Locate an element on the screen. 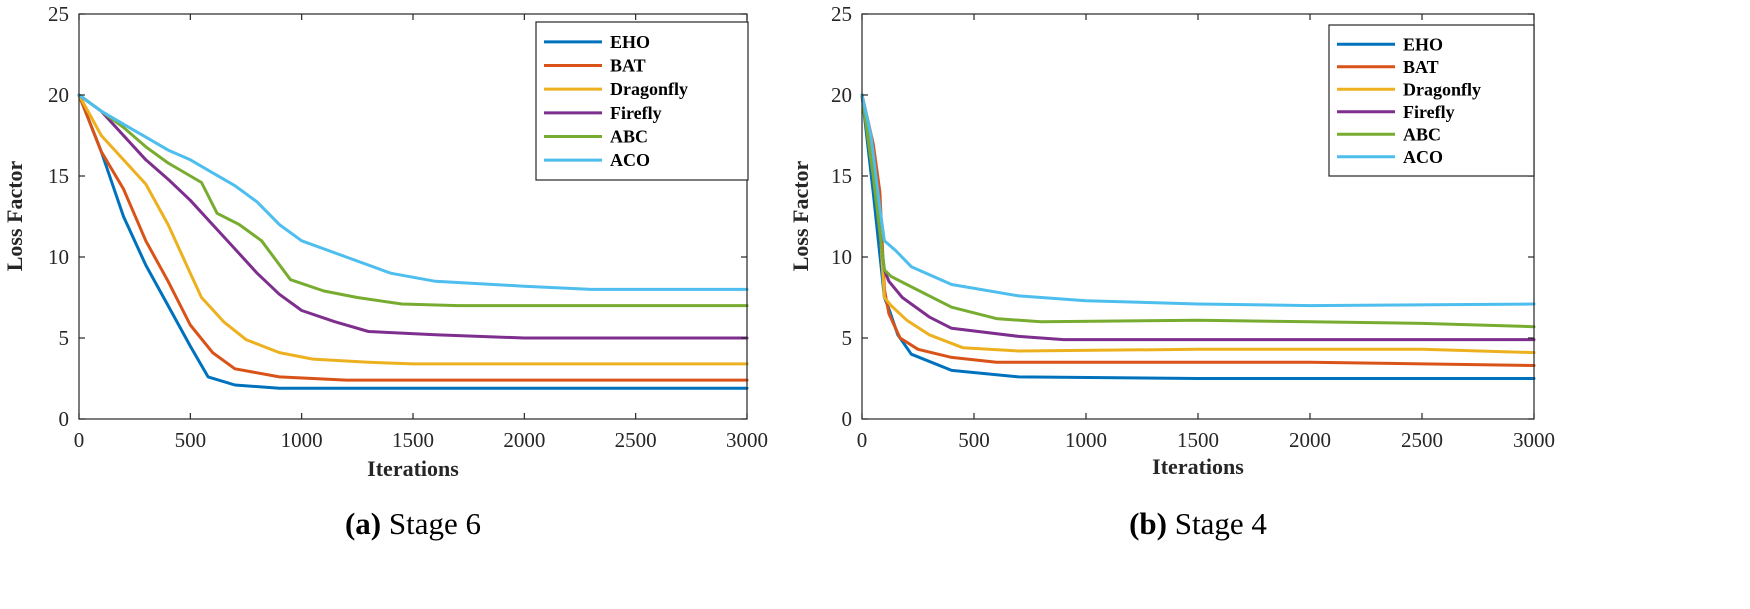 The image size is (1750, 609). x-tick-label-2000-a: 2000 is located at coordinates (524, 440).